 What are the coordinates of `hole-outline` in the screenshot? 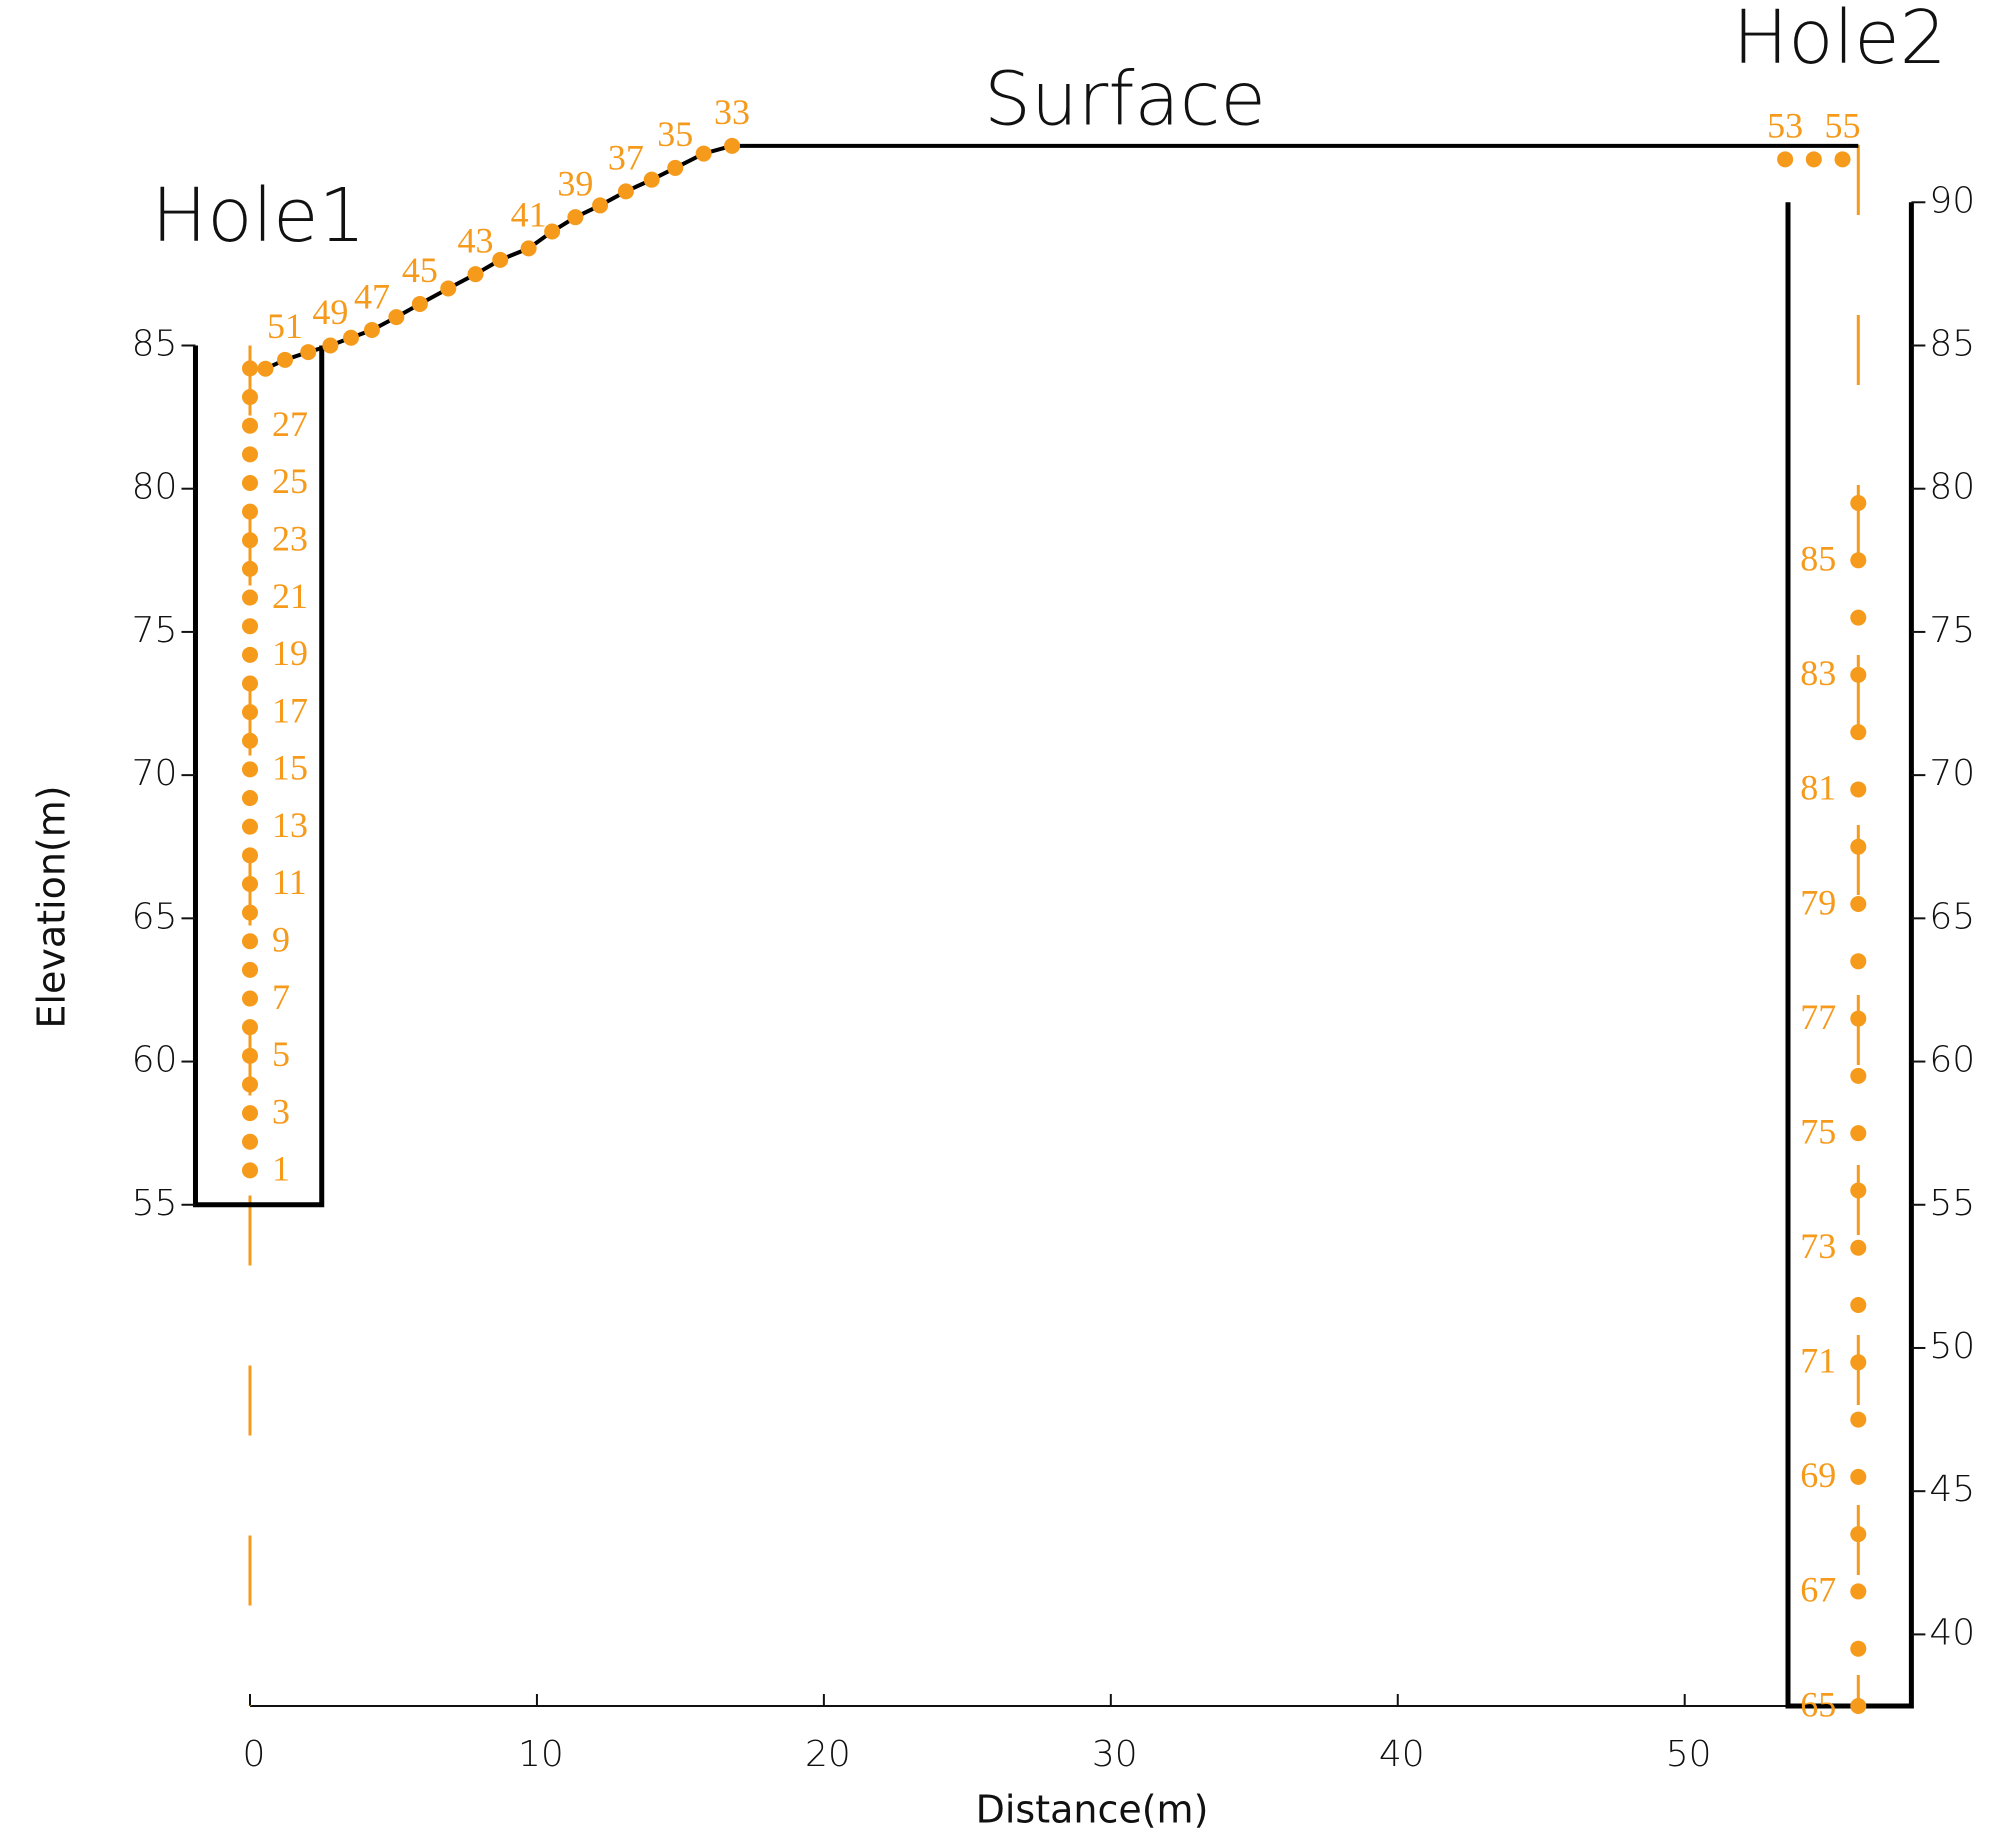 It's located at (1849, 955).